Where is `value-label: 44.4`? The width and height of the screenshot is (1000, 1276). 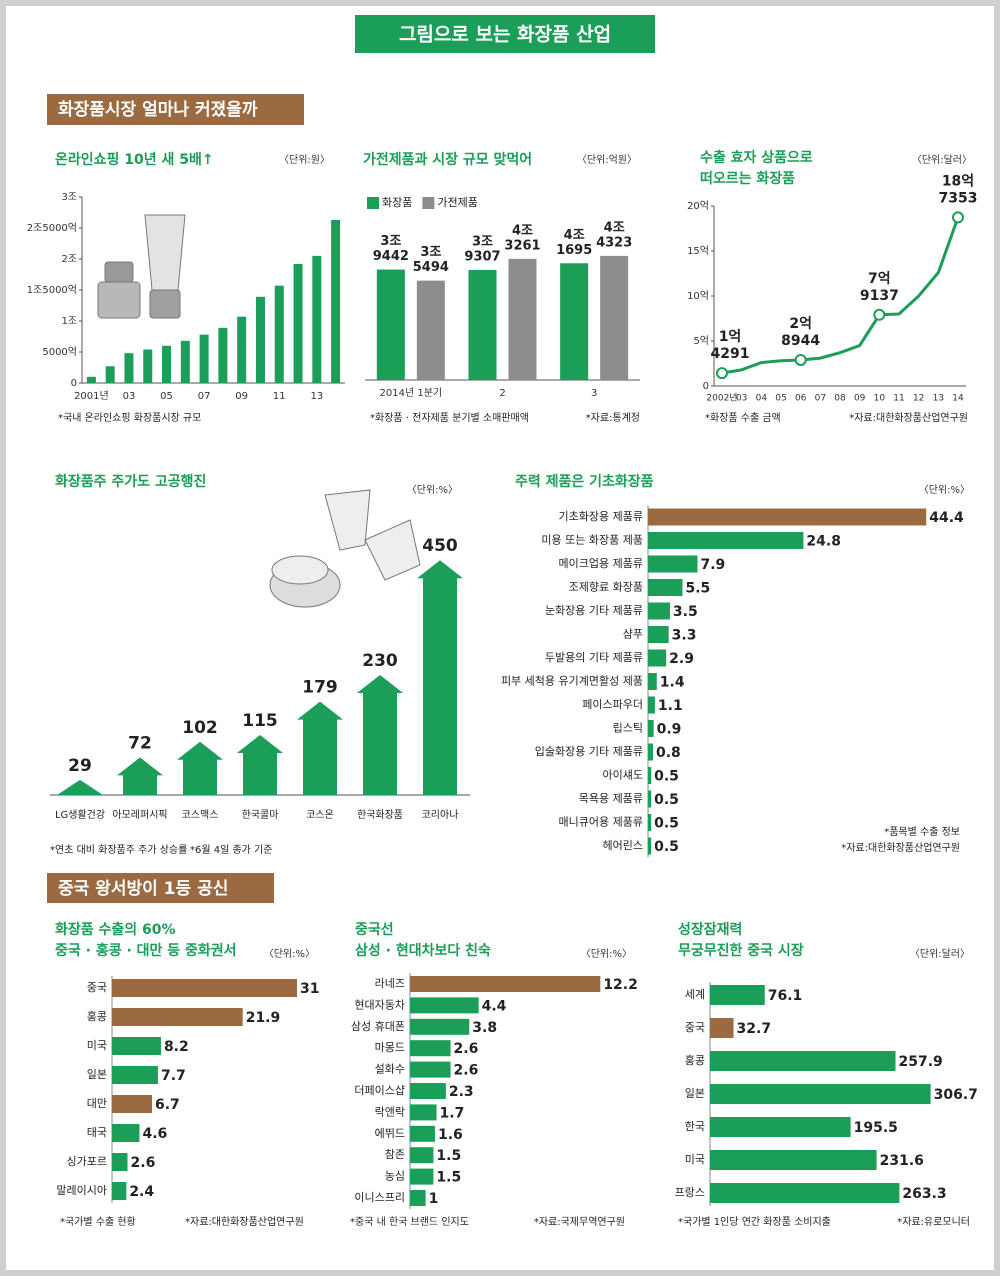 value-label: 44.4 is located at coordinates (946, 518).